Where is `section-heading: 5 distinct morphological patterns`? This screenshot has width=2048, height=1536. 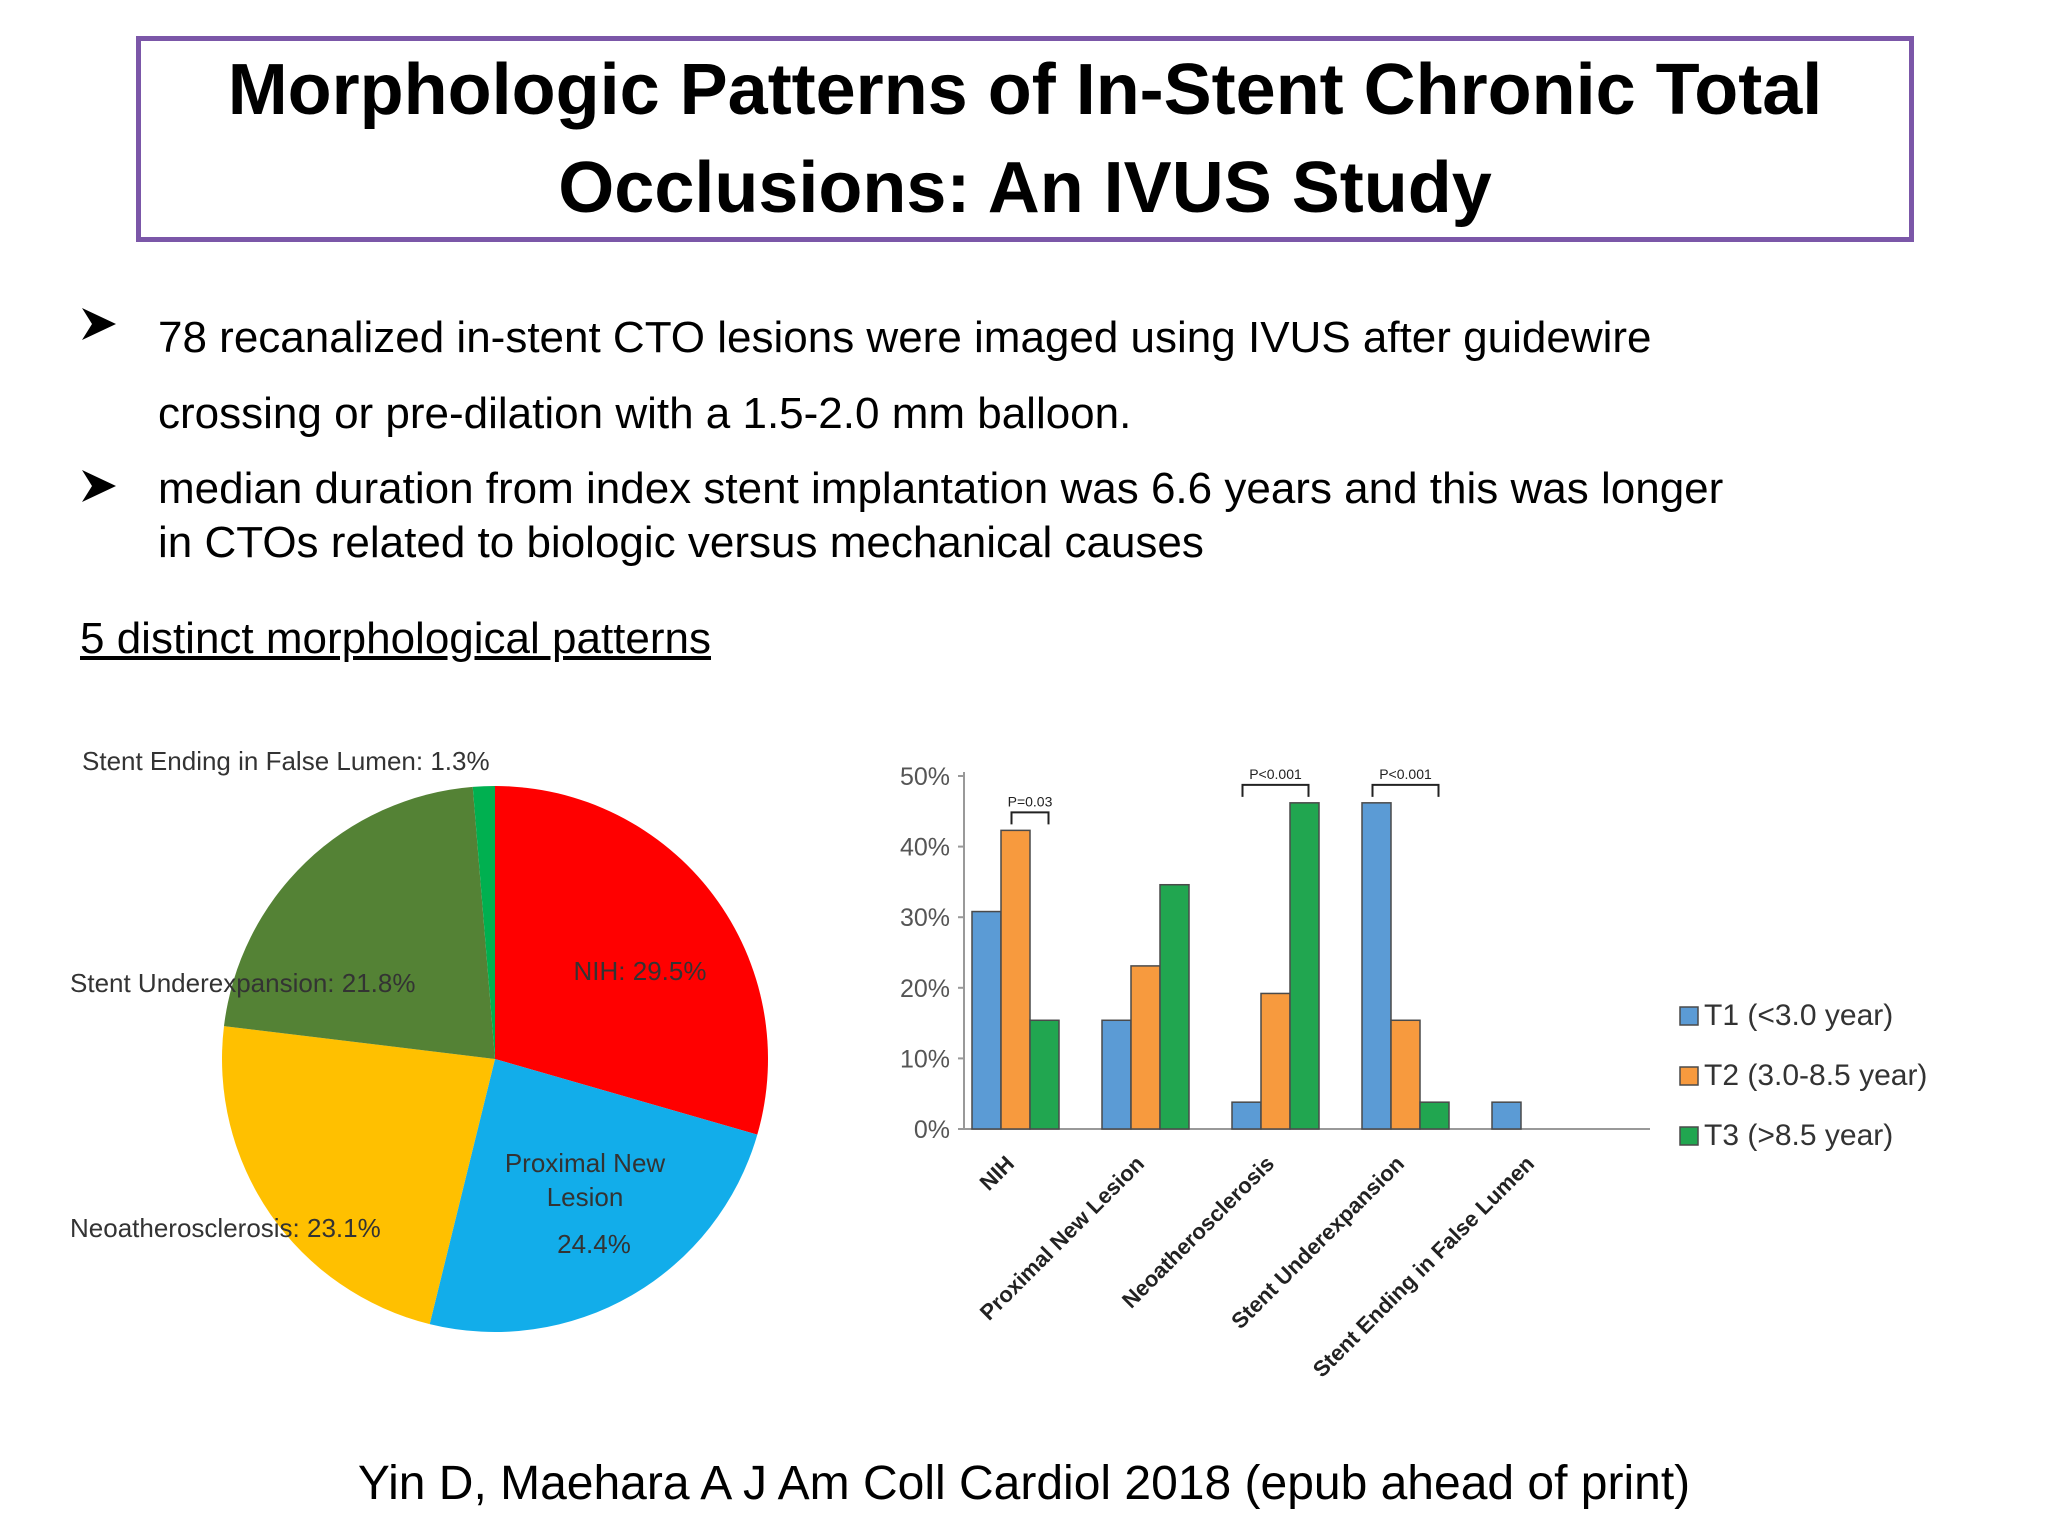 section-heading: 5 distinct morphological patterns is located at coordinates (395, 638).